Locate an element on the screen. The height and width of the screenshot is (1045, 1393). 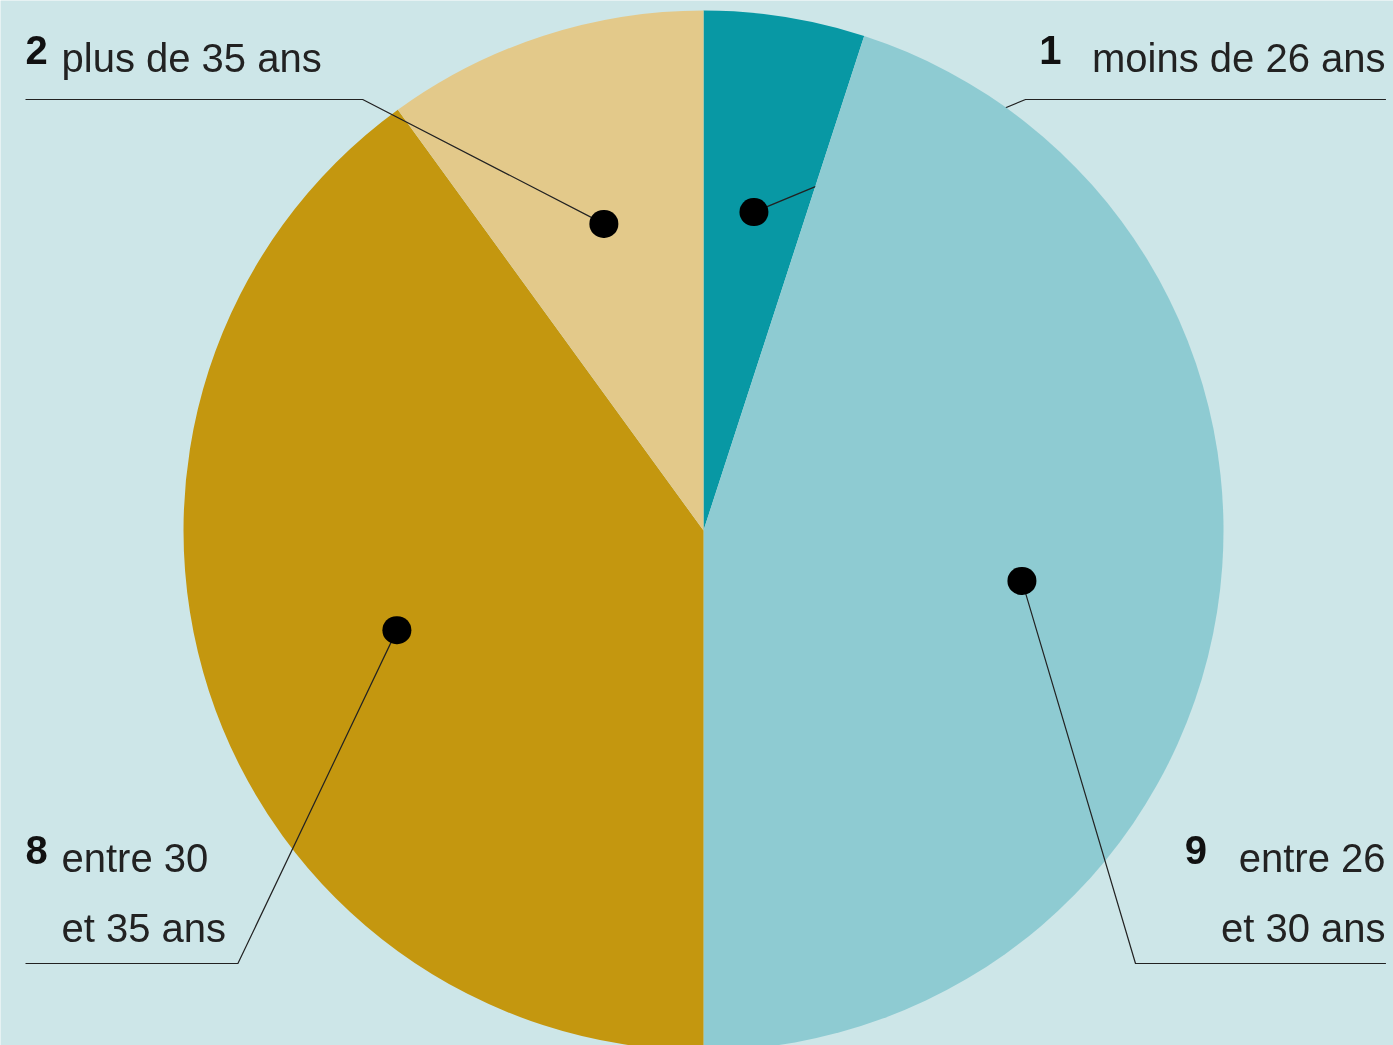
slice-label: moins de 26 ans is located at coordinates (1238, 57).